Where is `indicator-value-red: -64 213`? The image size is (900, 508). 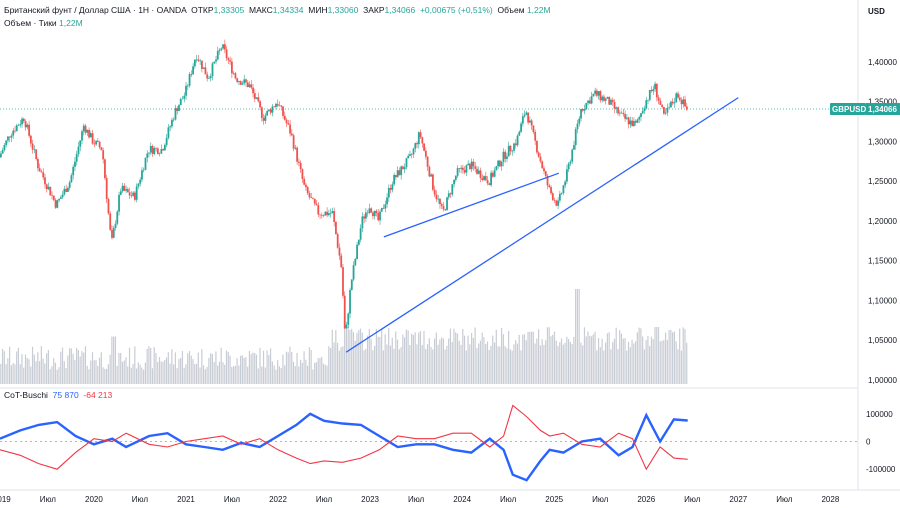
indicator-value-red: -64 213 is located at coordinates (98, 395).